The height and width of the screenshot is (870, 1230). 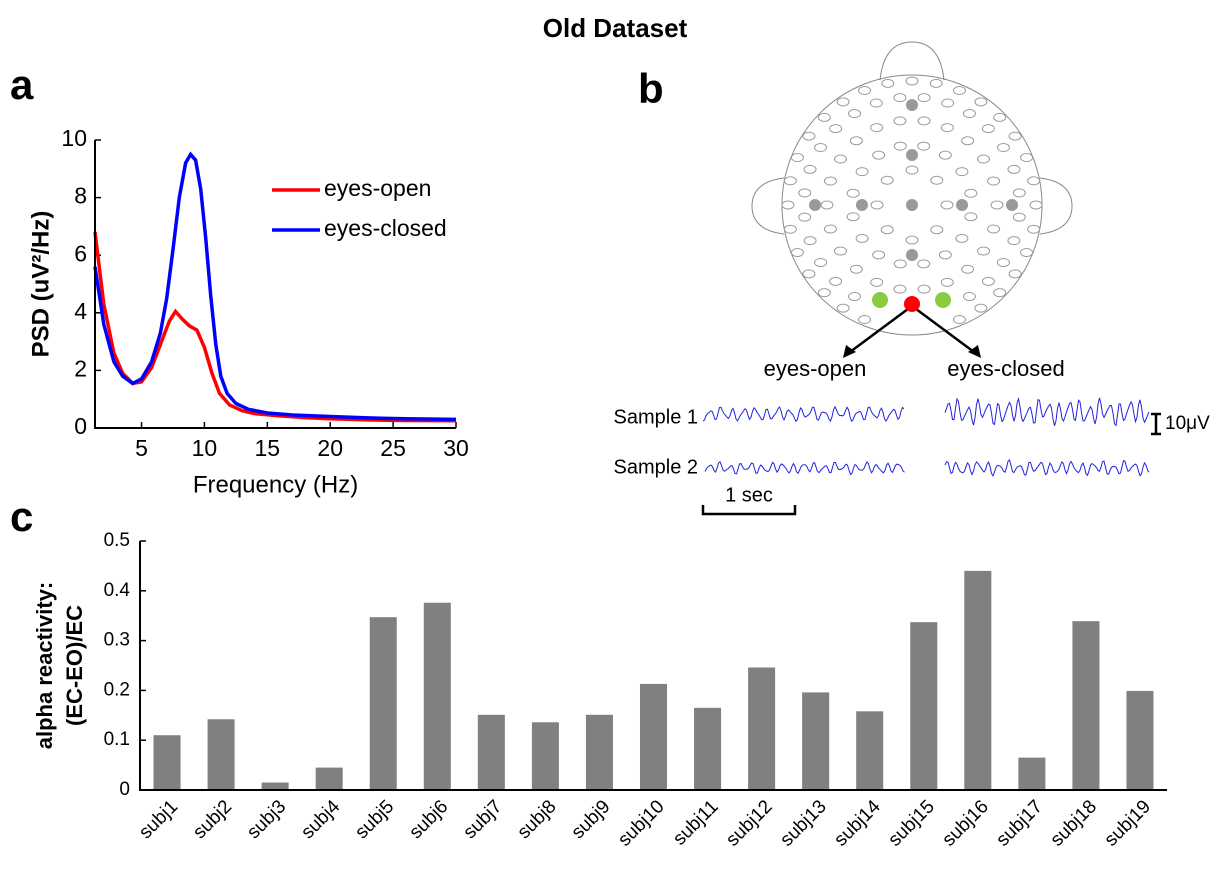 What do you see at coordinates (912, 188) in the screenshot?
I see `electrode-map` at bounding box center [912, 188].